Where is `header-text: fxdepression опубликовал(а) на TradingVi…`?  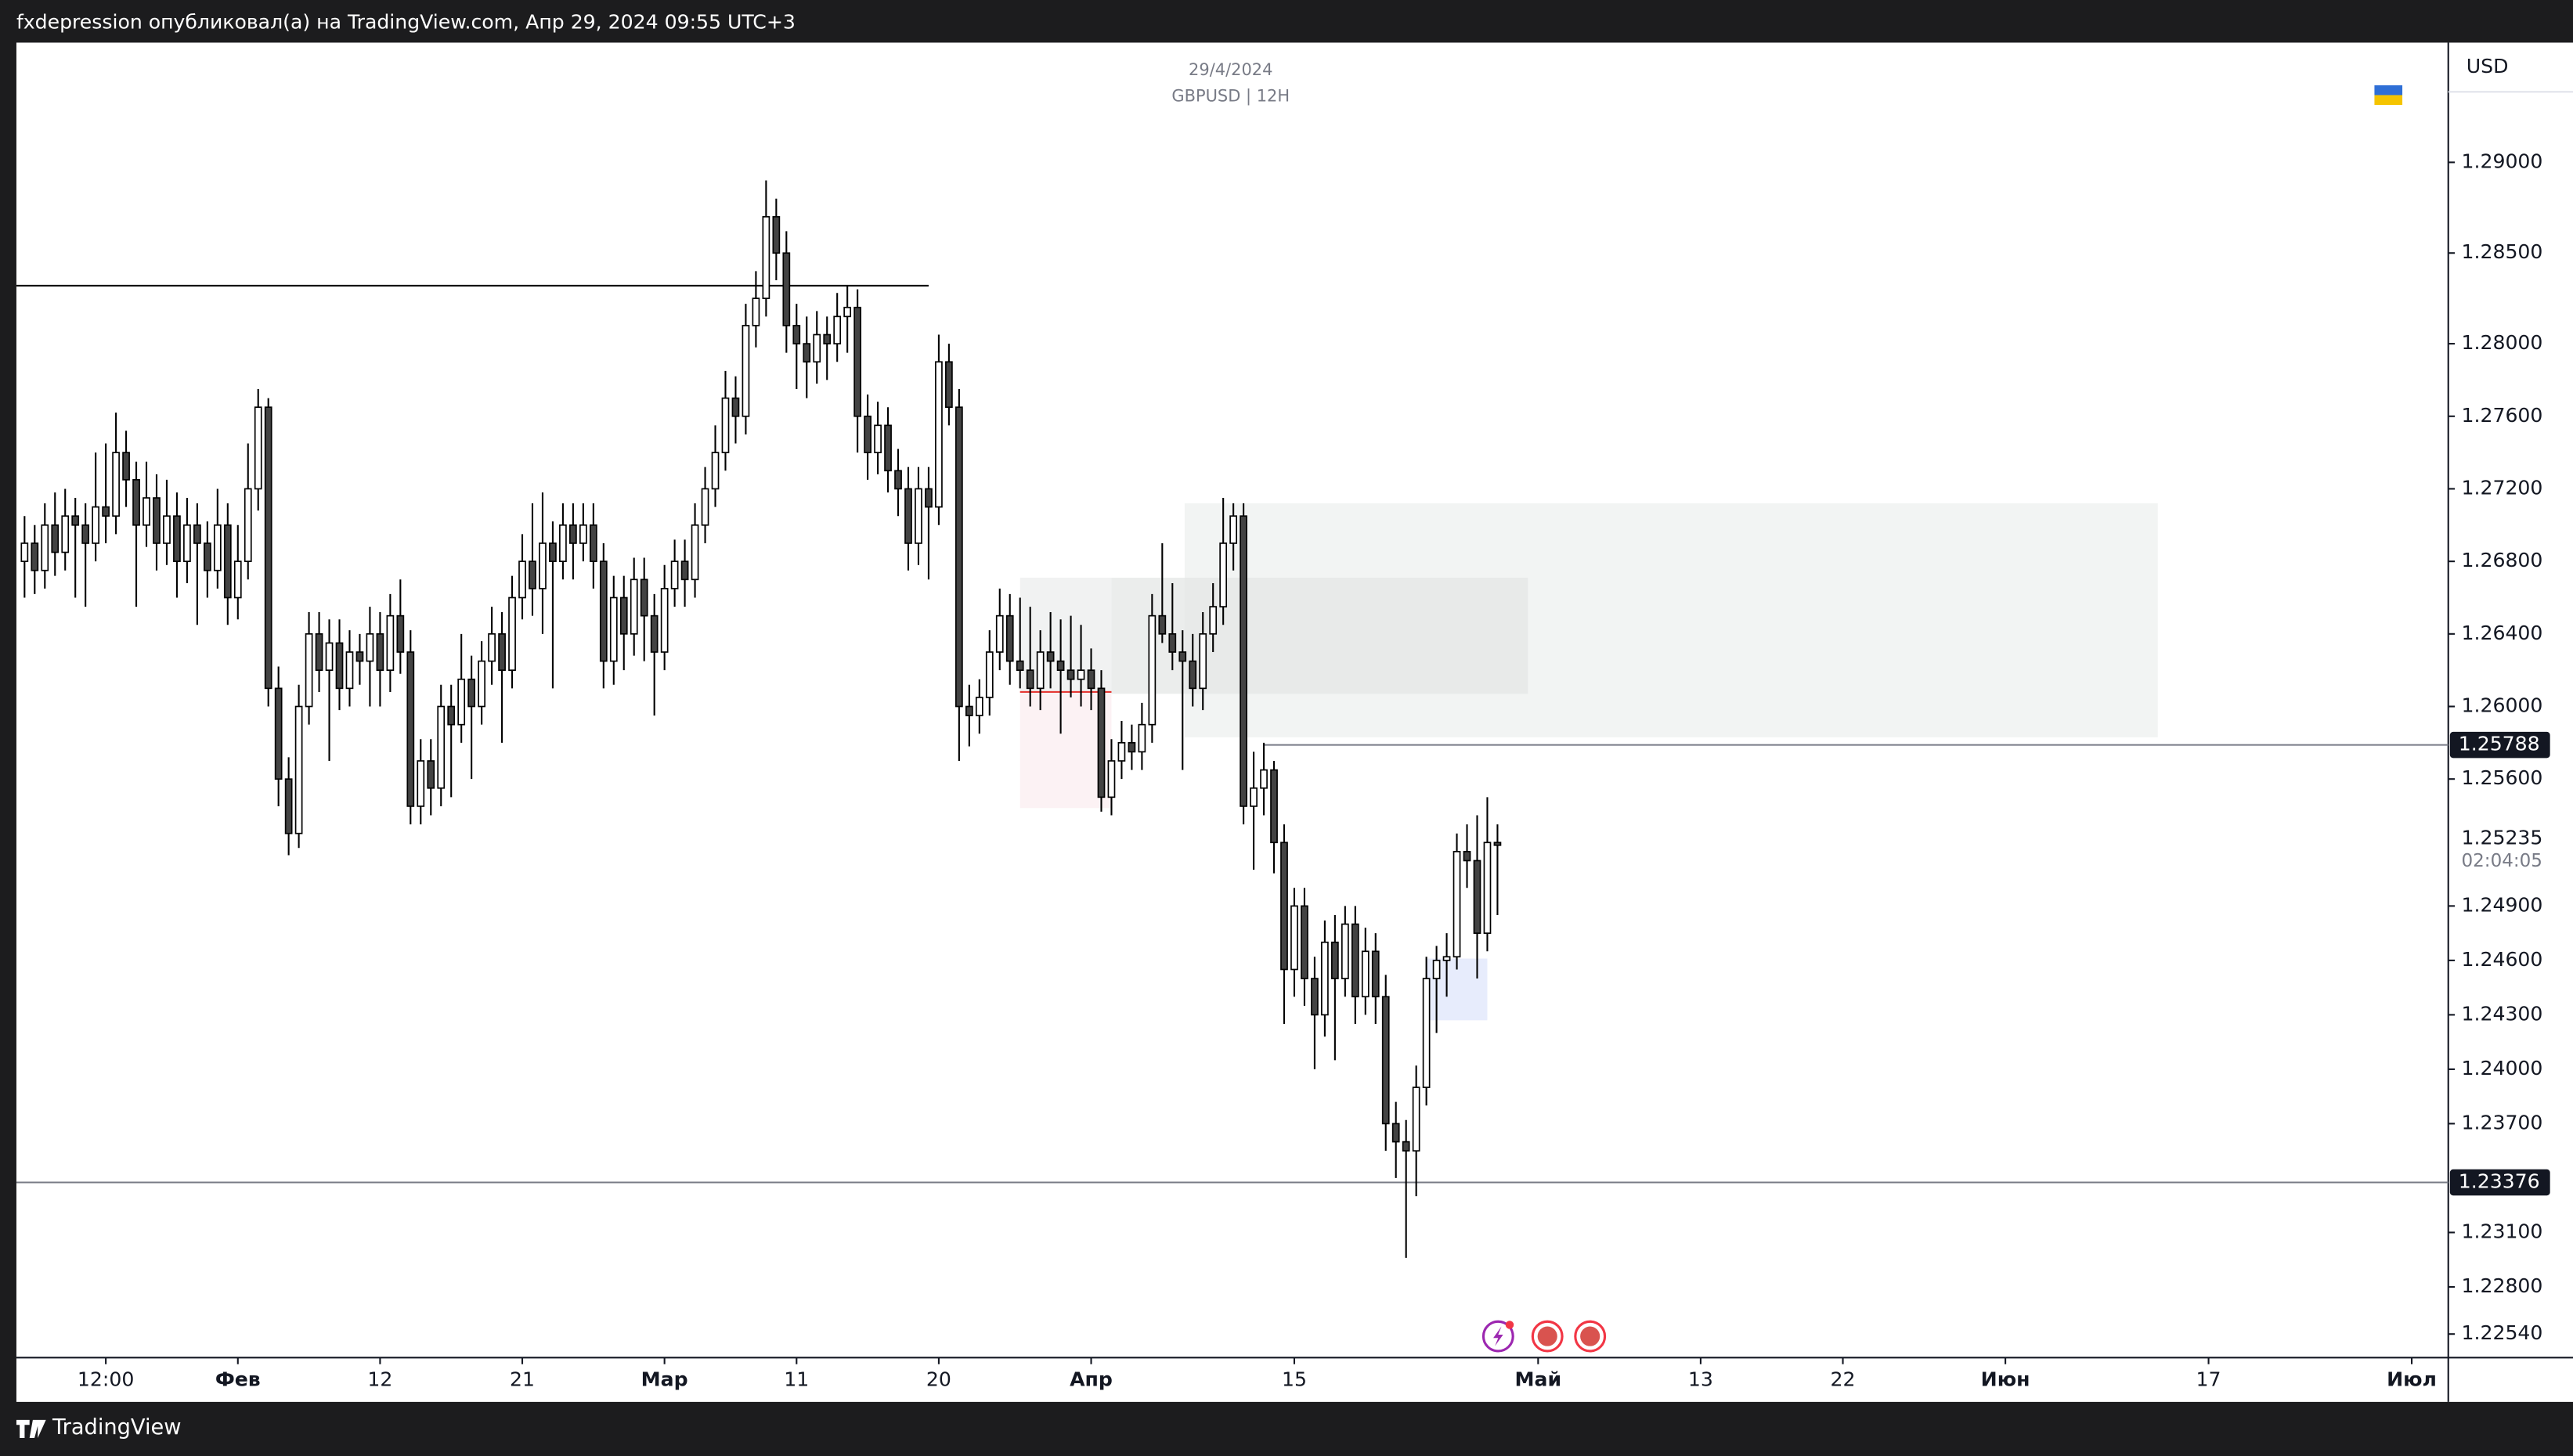
header-text: fxdepression опубликовал(а) на TradingVi… is located at coordinates (406, 21).